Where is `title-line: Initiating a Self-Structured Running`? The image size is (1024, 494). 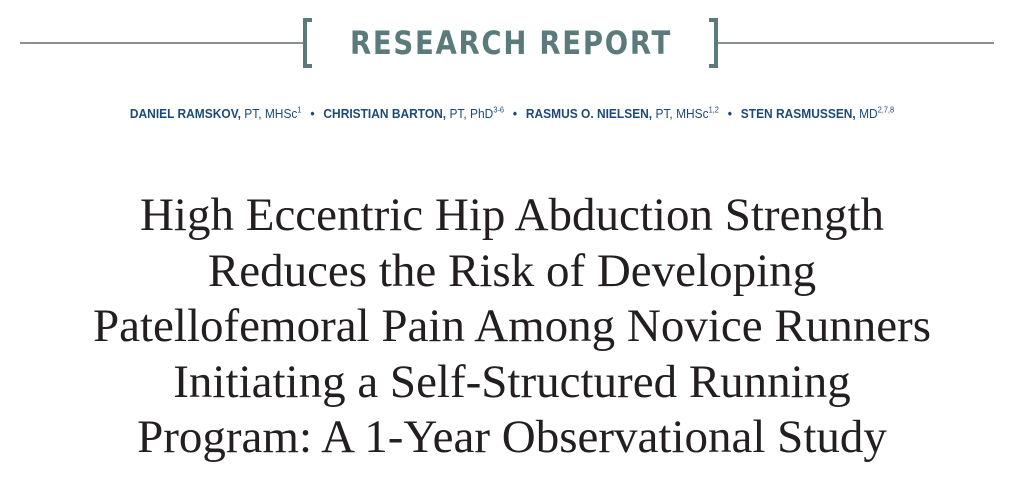
title-line: Initiating a Self-Structured Running is located at coordinates (512, 381).